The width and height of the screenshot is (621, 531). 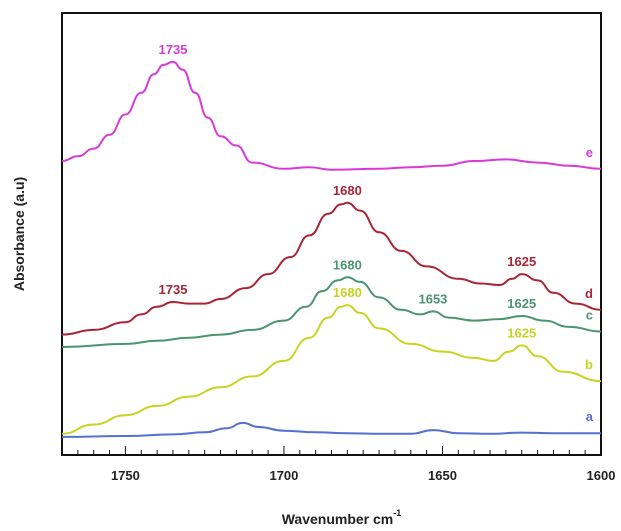 I want to click on x-ticks: 1750 1700 1650 1600, so click(x=338, y=464).